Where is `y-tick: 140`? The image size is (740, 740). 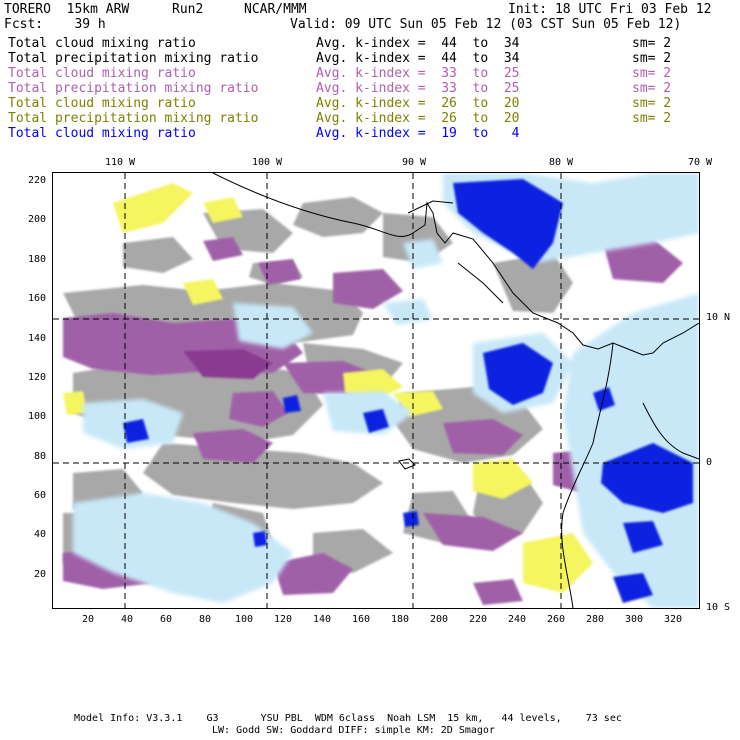
y-tick: 140 is located at coordinates (36, 338).